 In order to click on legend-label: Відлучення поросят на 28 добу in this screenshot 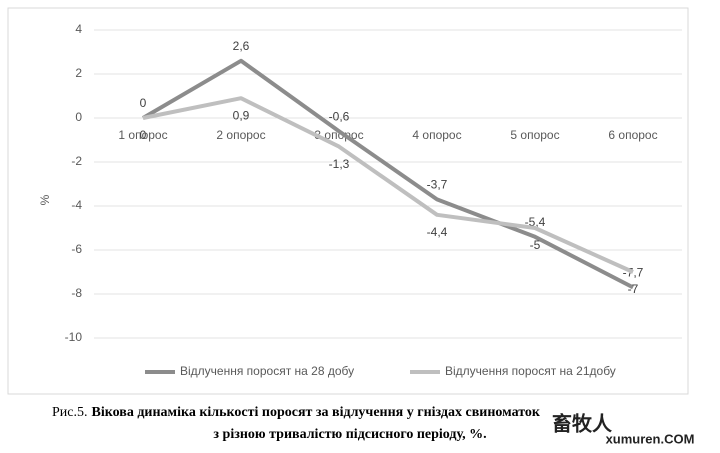, I will do `click(267, 371)`.